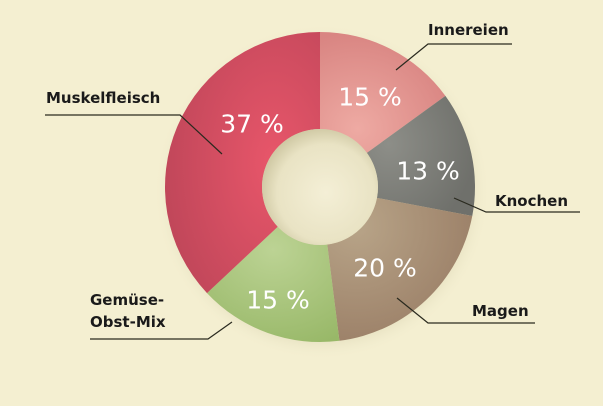 This screenshot has width=603, height=406. What do you see at coordinates (278, 300) in the screenshot?
I see `pct-gemuese: 15 %` at bounding box center [278, 300].